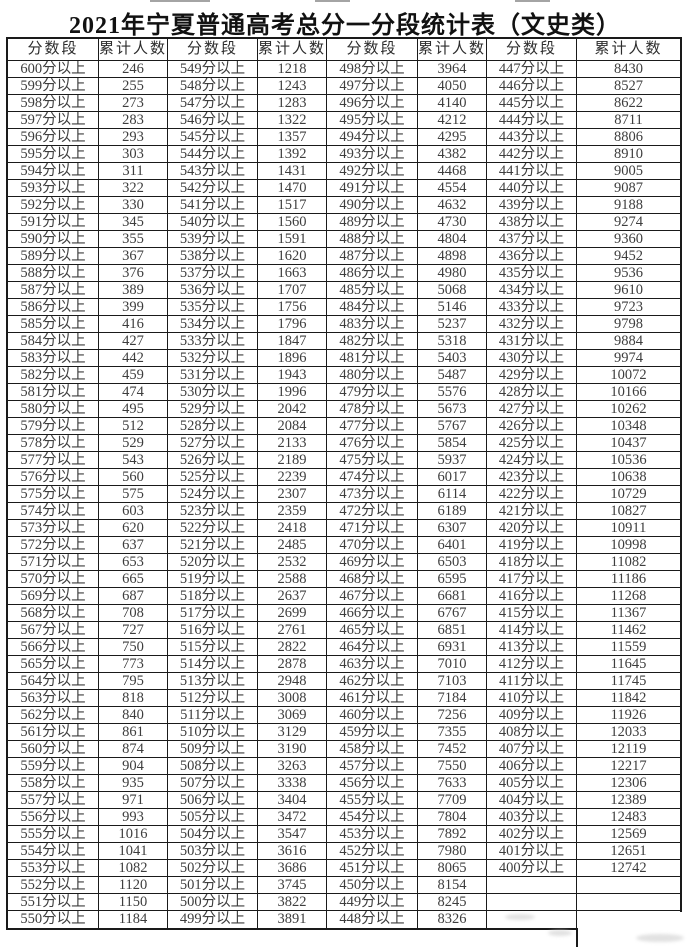 The image size is (690, 947). Describe the element at coordinates (452, 511) in the screenshot. I see `count-cell: 6189` at that location.